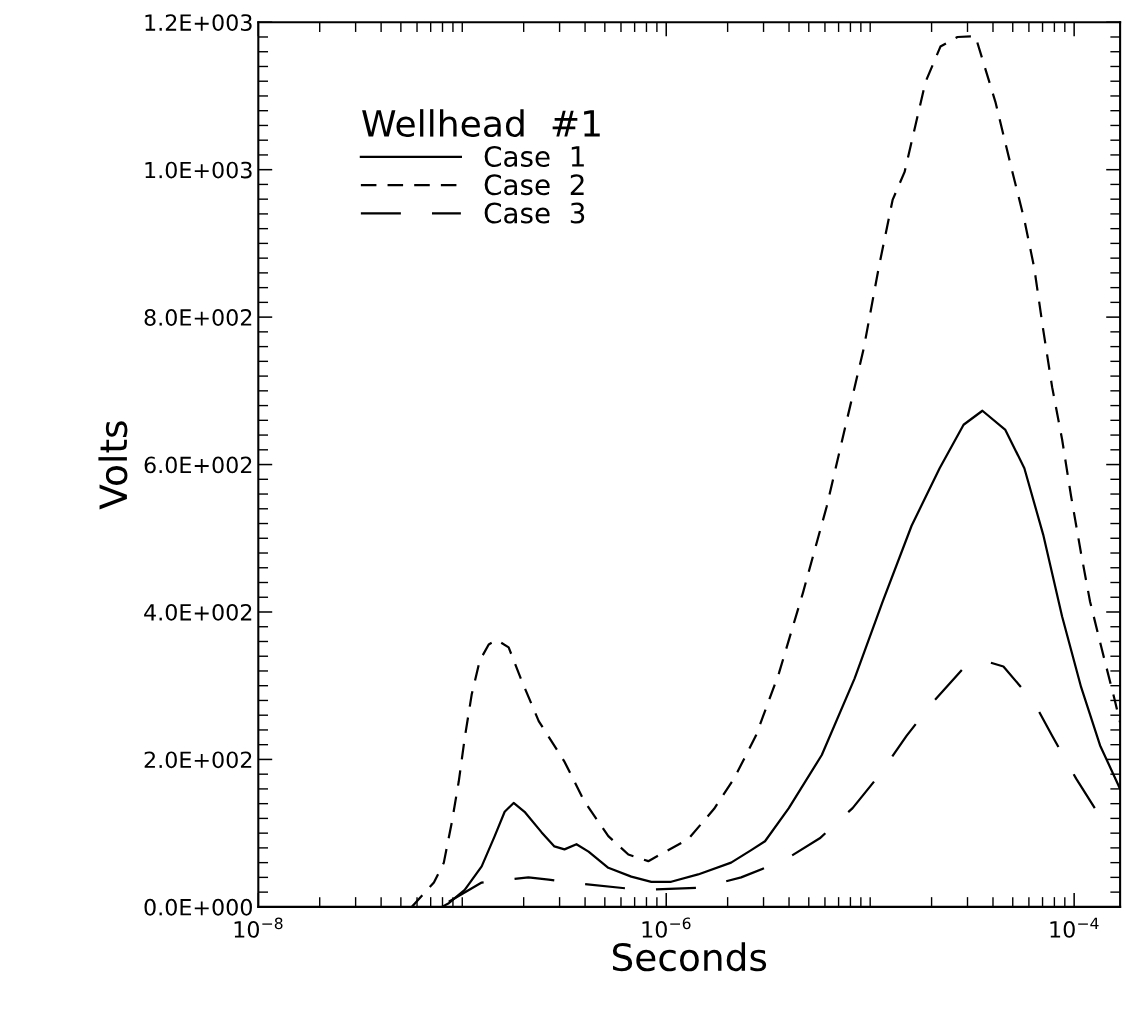  I want to click on legend-label: Case 1, so click(534, 156).